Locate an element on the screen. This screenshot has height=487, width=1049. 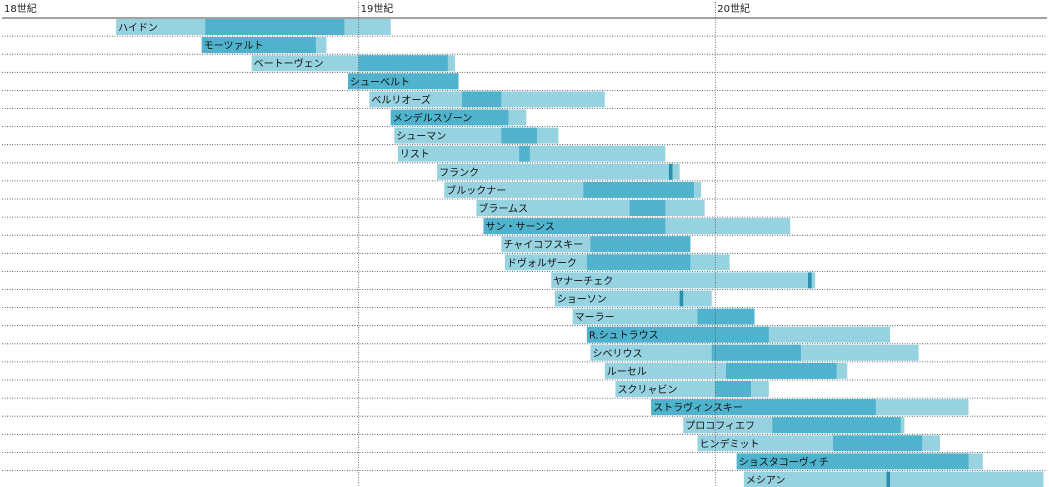
composer-label: サン・サーンス is located at coordinates (519, 227).